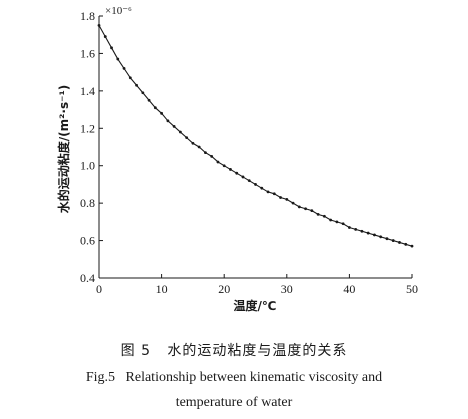 This screenshot has height=419, width=468. I want to click on x-tick-label: 40, so click(349, 289).